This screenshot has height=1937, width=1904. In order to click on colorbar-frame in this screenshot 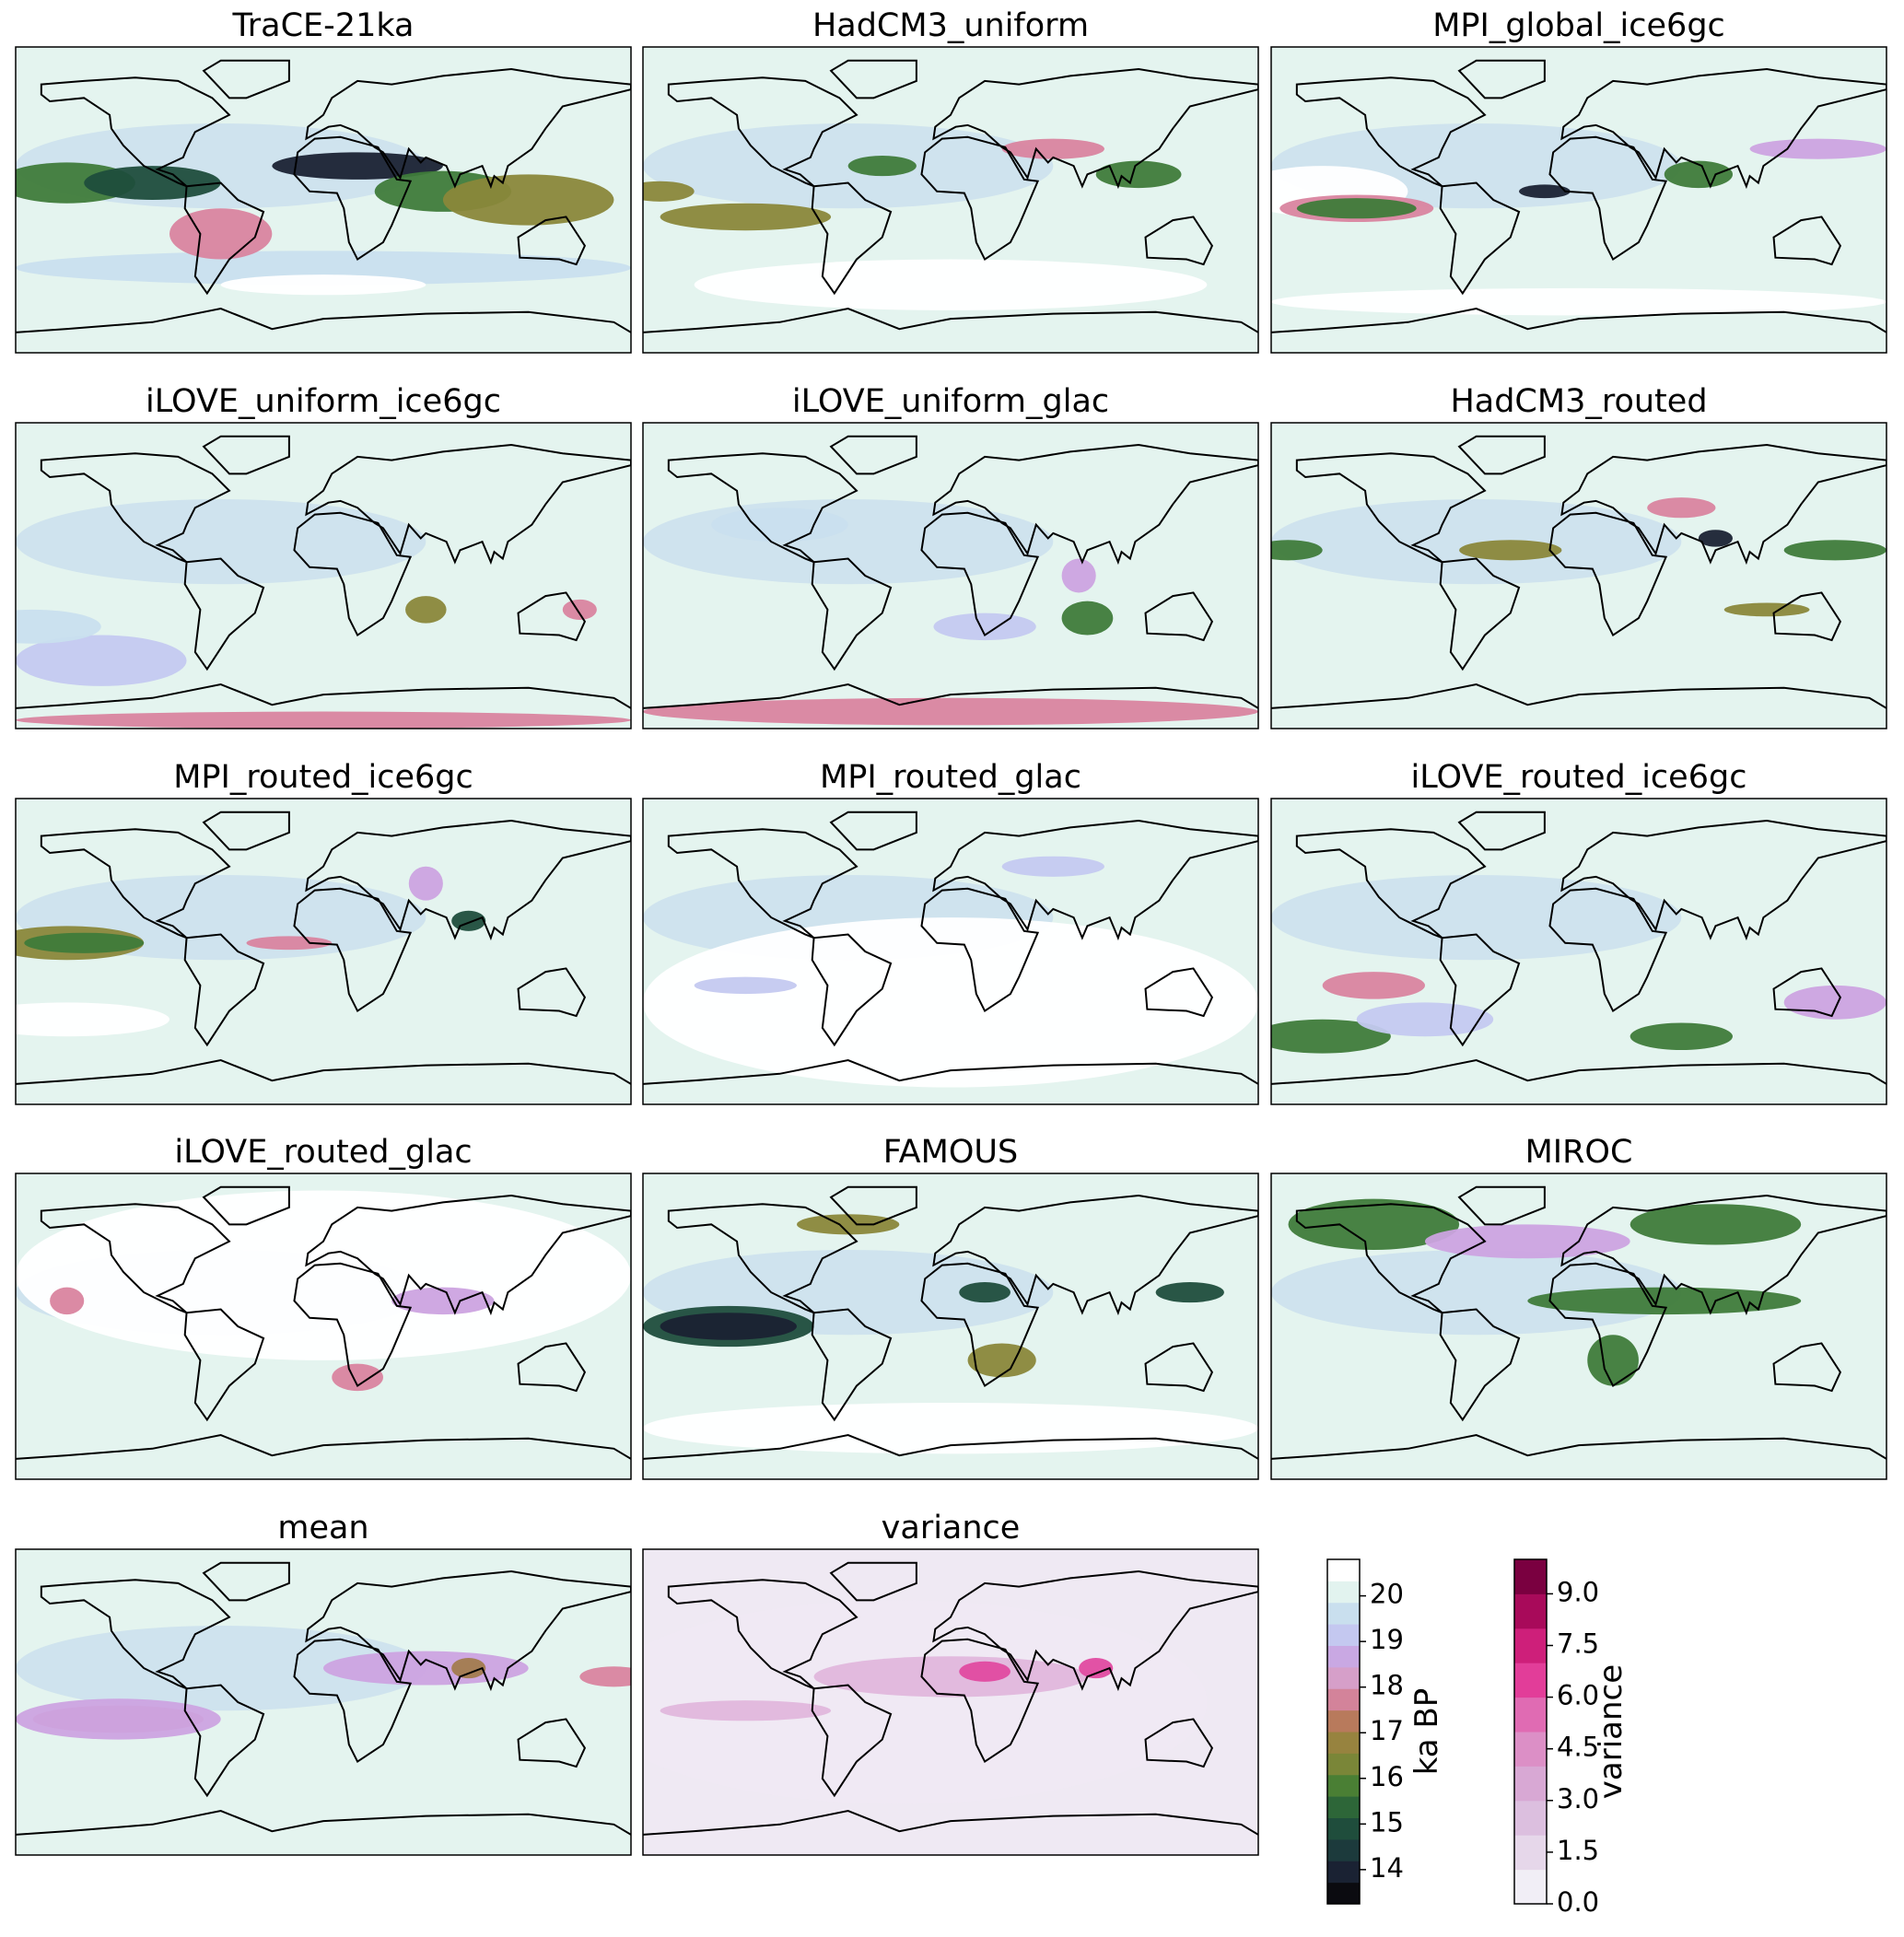, I will do `click(1530, 1731)`.